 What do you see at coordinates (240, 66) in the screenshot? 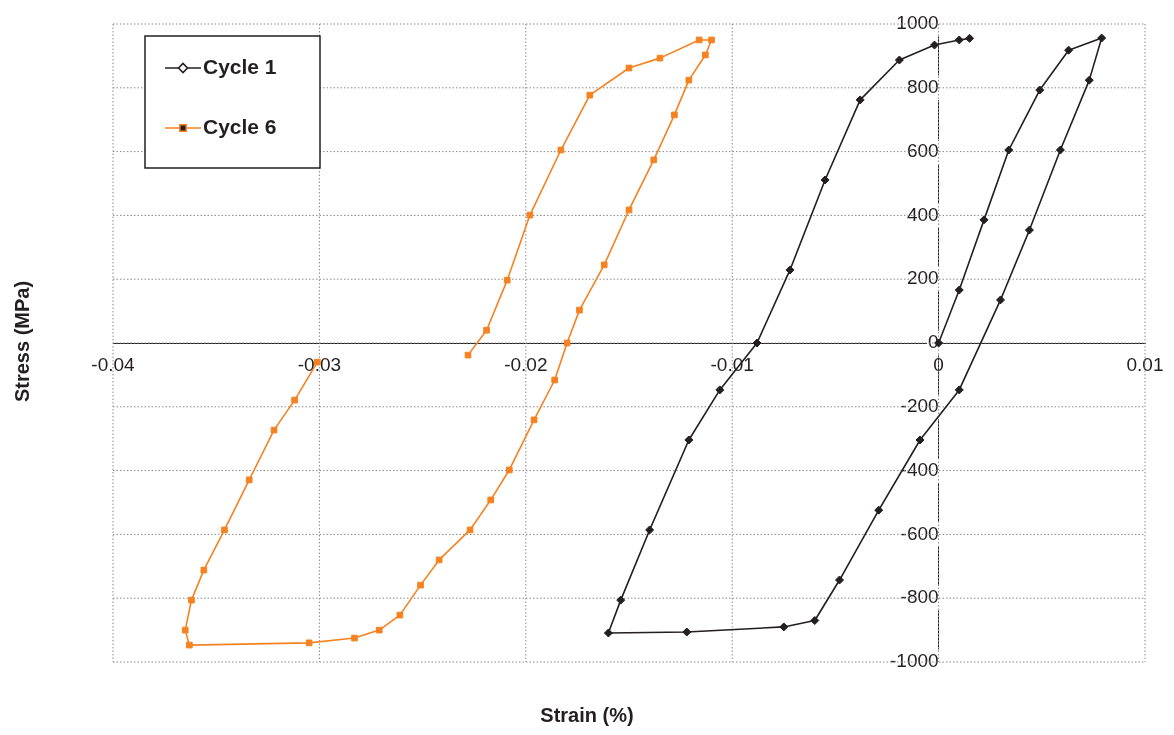
I see `legend-label: Cycle 1` at bounding box center [240, 66].